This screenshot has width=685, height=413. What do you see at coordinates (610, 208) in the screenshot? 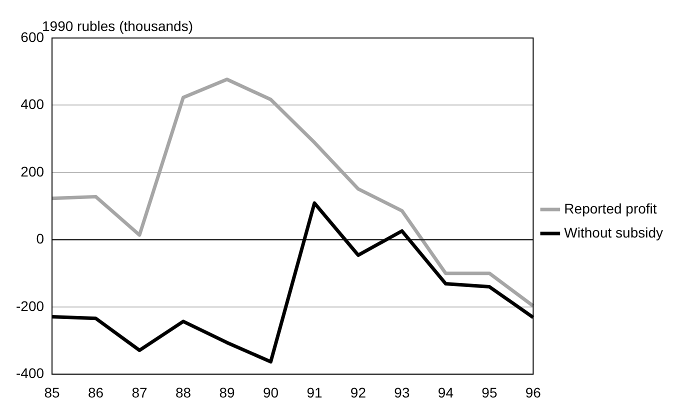
I see `legend-label: Reported profit` at bounding box center [610, 208].